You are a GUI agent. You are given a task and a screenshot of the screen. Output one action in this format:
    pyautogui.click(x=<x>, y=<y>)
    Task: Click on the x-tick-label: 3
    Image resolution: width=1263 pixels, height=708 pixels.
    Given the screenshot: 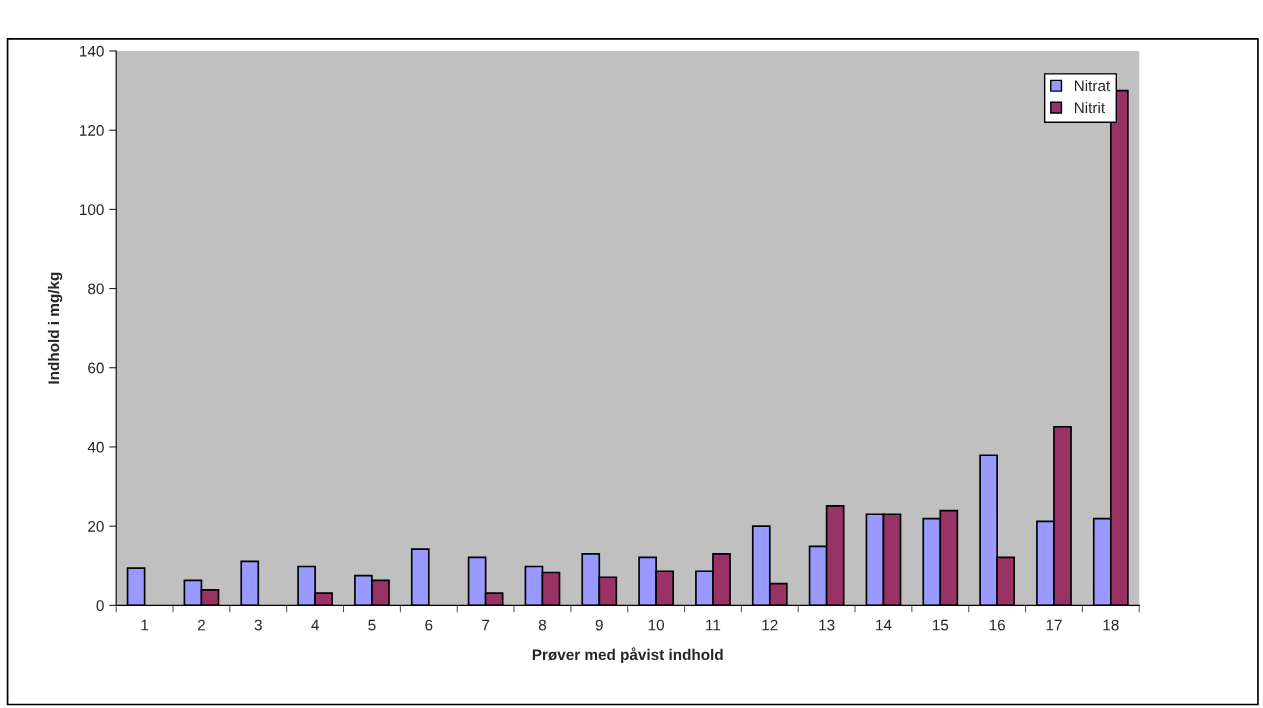 What is the action you would take?
    pyautogui.click(x=258, y=625)
    